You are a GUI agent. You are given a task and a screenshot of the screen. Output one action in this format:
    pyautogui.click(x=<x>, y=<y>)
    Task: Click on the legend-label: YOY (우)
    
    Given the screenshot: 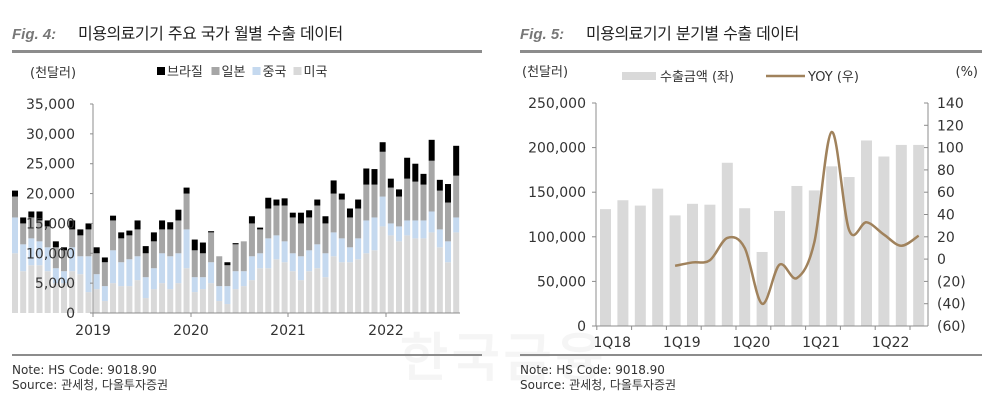 What is the action you would take?
    pyautogui.click(x=833, y=77)
    